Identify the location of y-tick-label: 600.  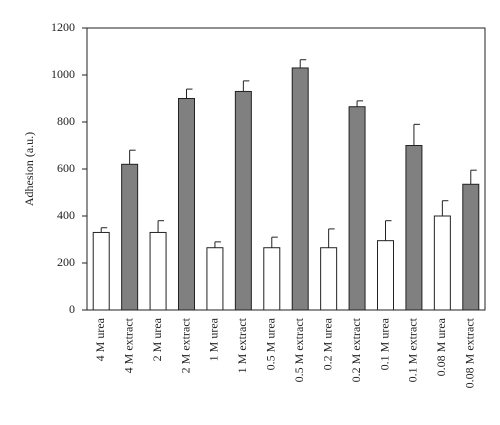
(66, 168).